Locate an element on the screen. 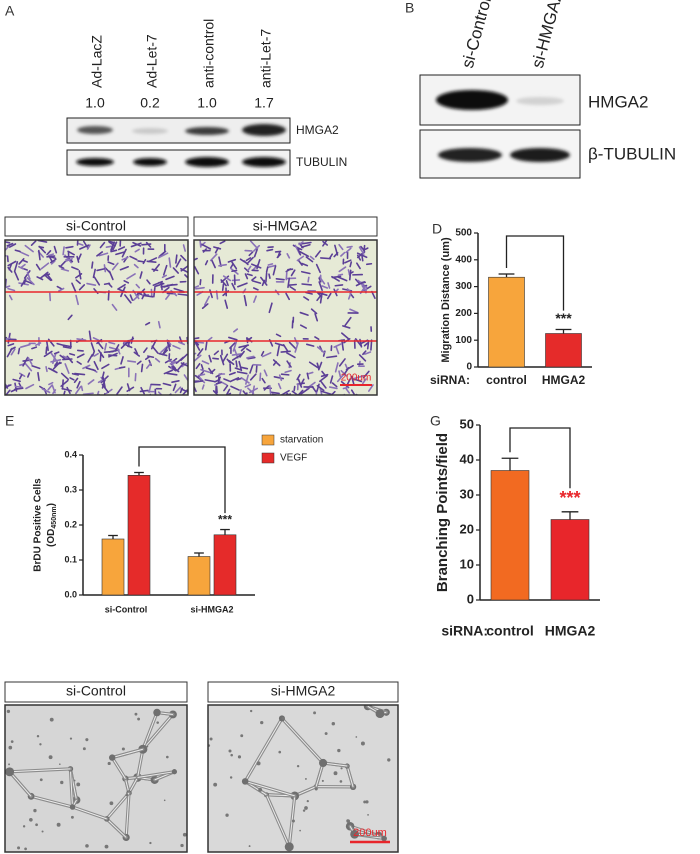 This screenshot has width=700, height=854. band is located at coordinates (470, 155).